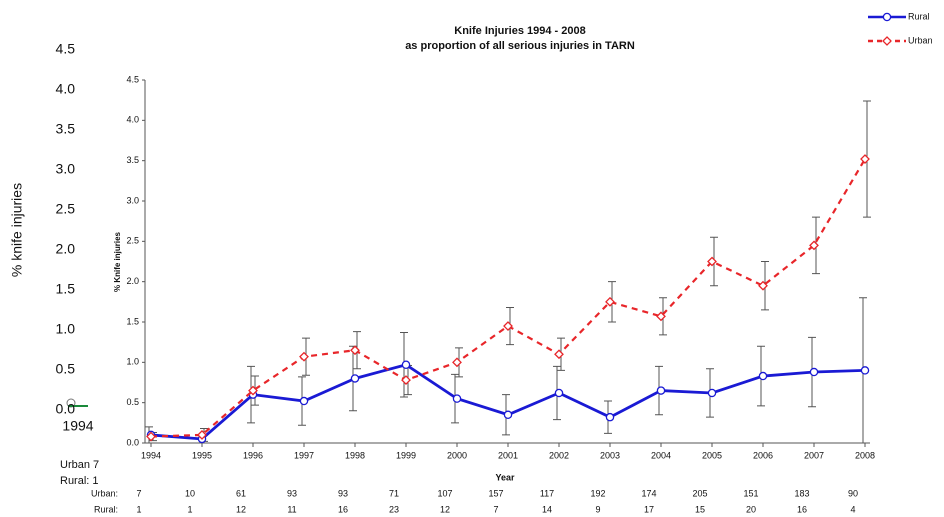 This screenshot has width=944, height=517. What do you see at coordinates (355, 455) in the screenshot?
I see `x-tick-label: 1998` at bounding box center [355, 455].